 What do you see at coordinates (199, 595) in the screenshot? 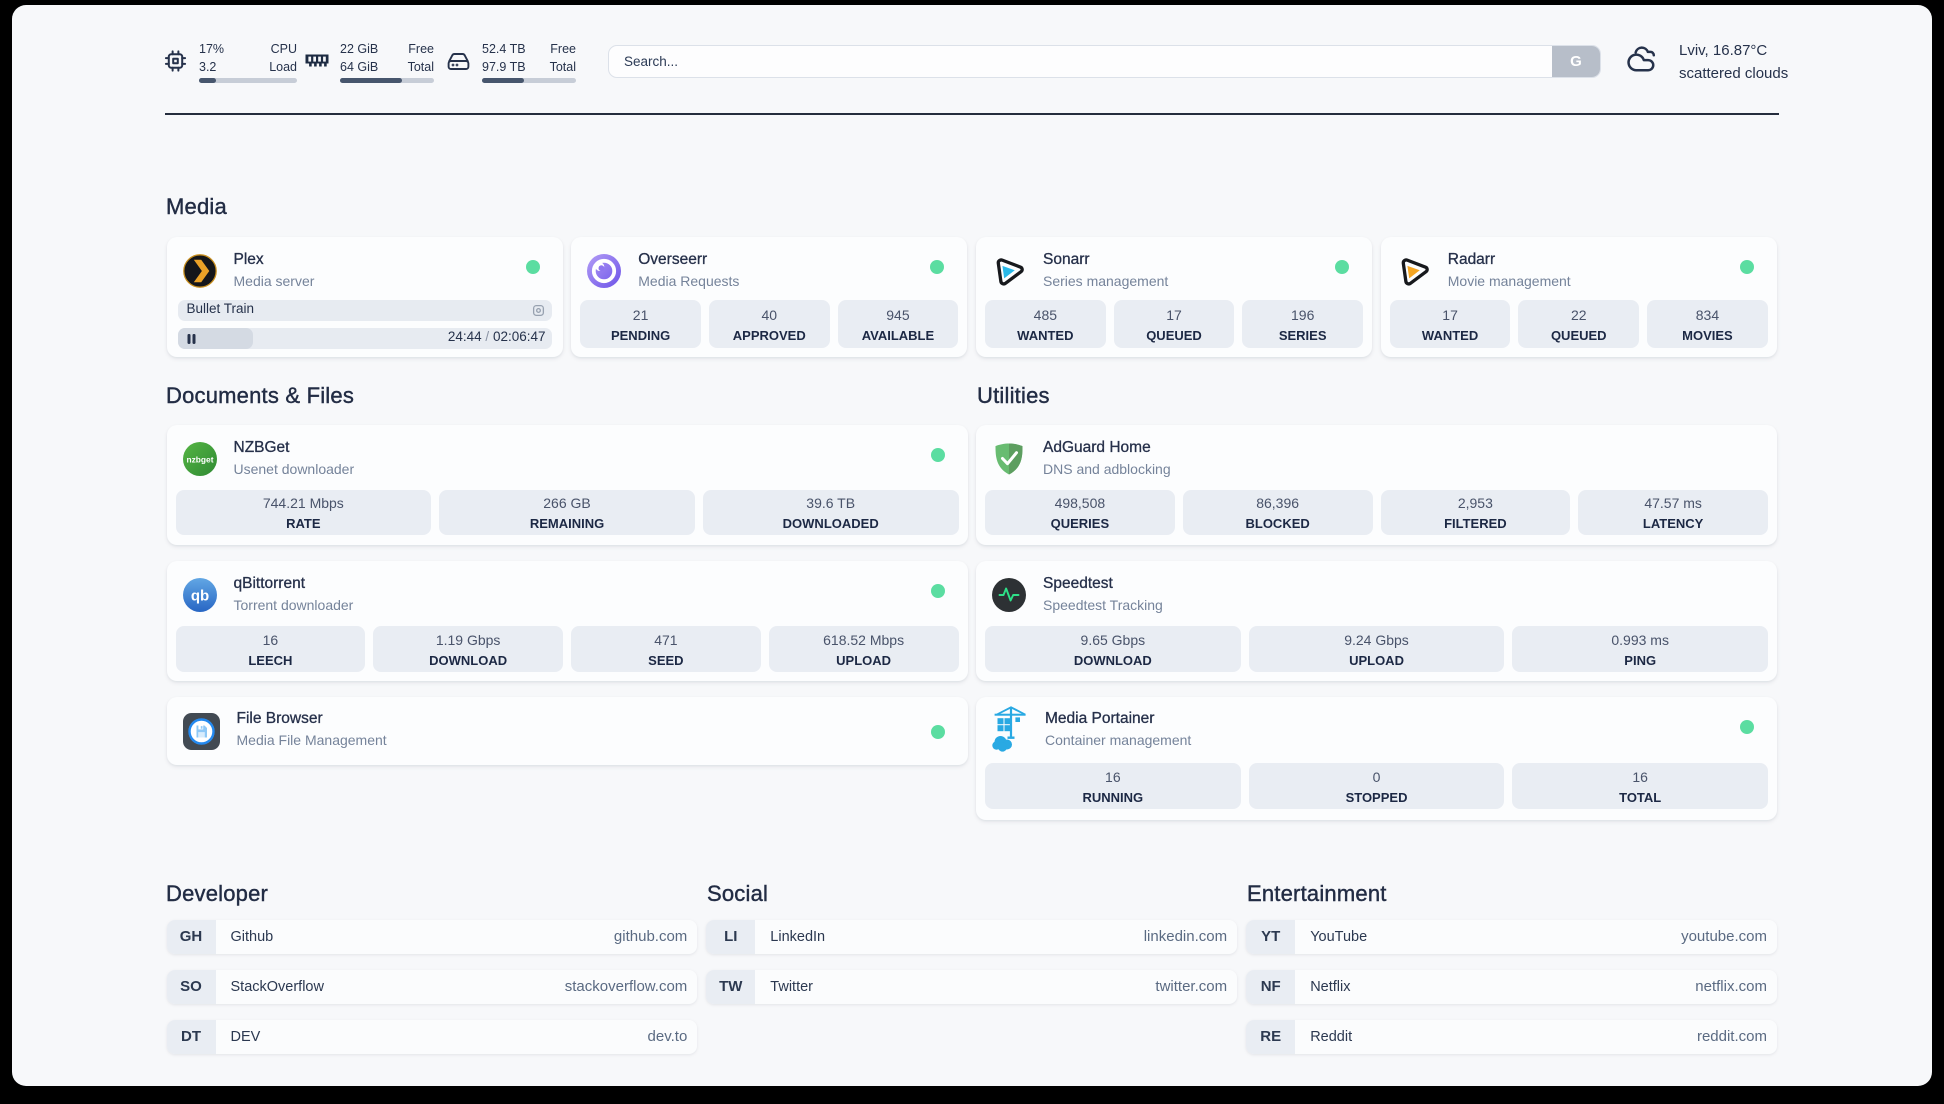
I see `svg-text: qb` at bounding box center [199, 595].